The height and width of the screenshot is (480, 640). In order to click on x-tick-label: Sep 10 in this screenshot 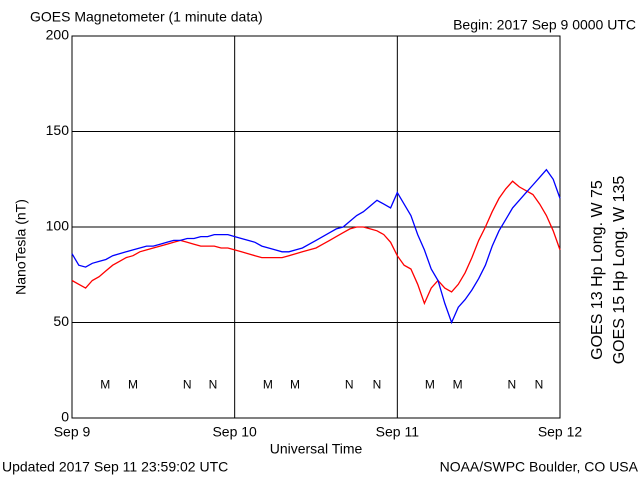, I will do `click(234, 432)`.